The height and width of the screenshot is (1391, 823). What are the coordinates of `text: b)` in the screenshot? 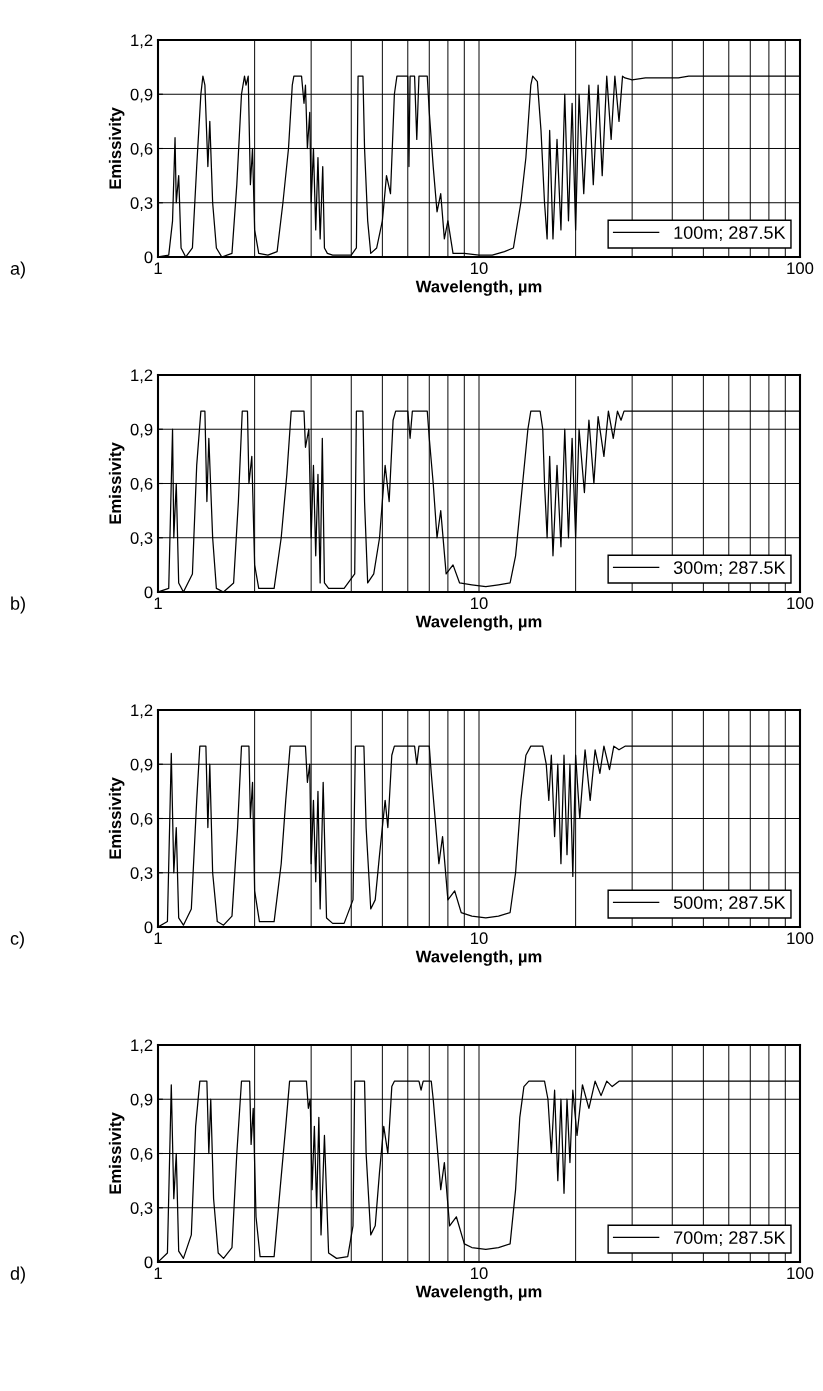 It's located at (18, 605).